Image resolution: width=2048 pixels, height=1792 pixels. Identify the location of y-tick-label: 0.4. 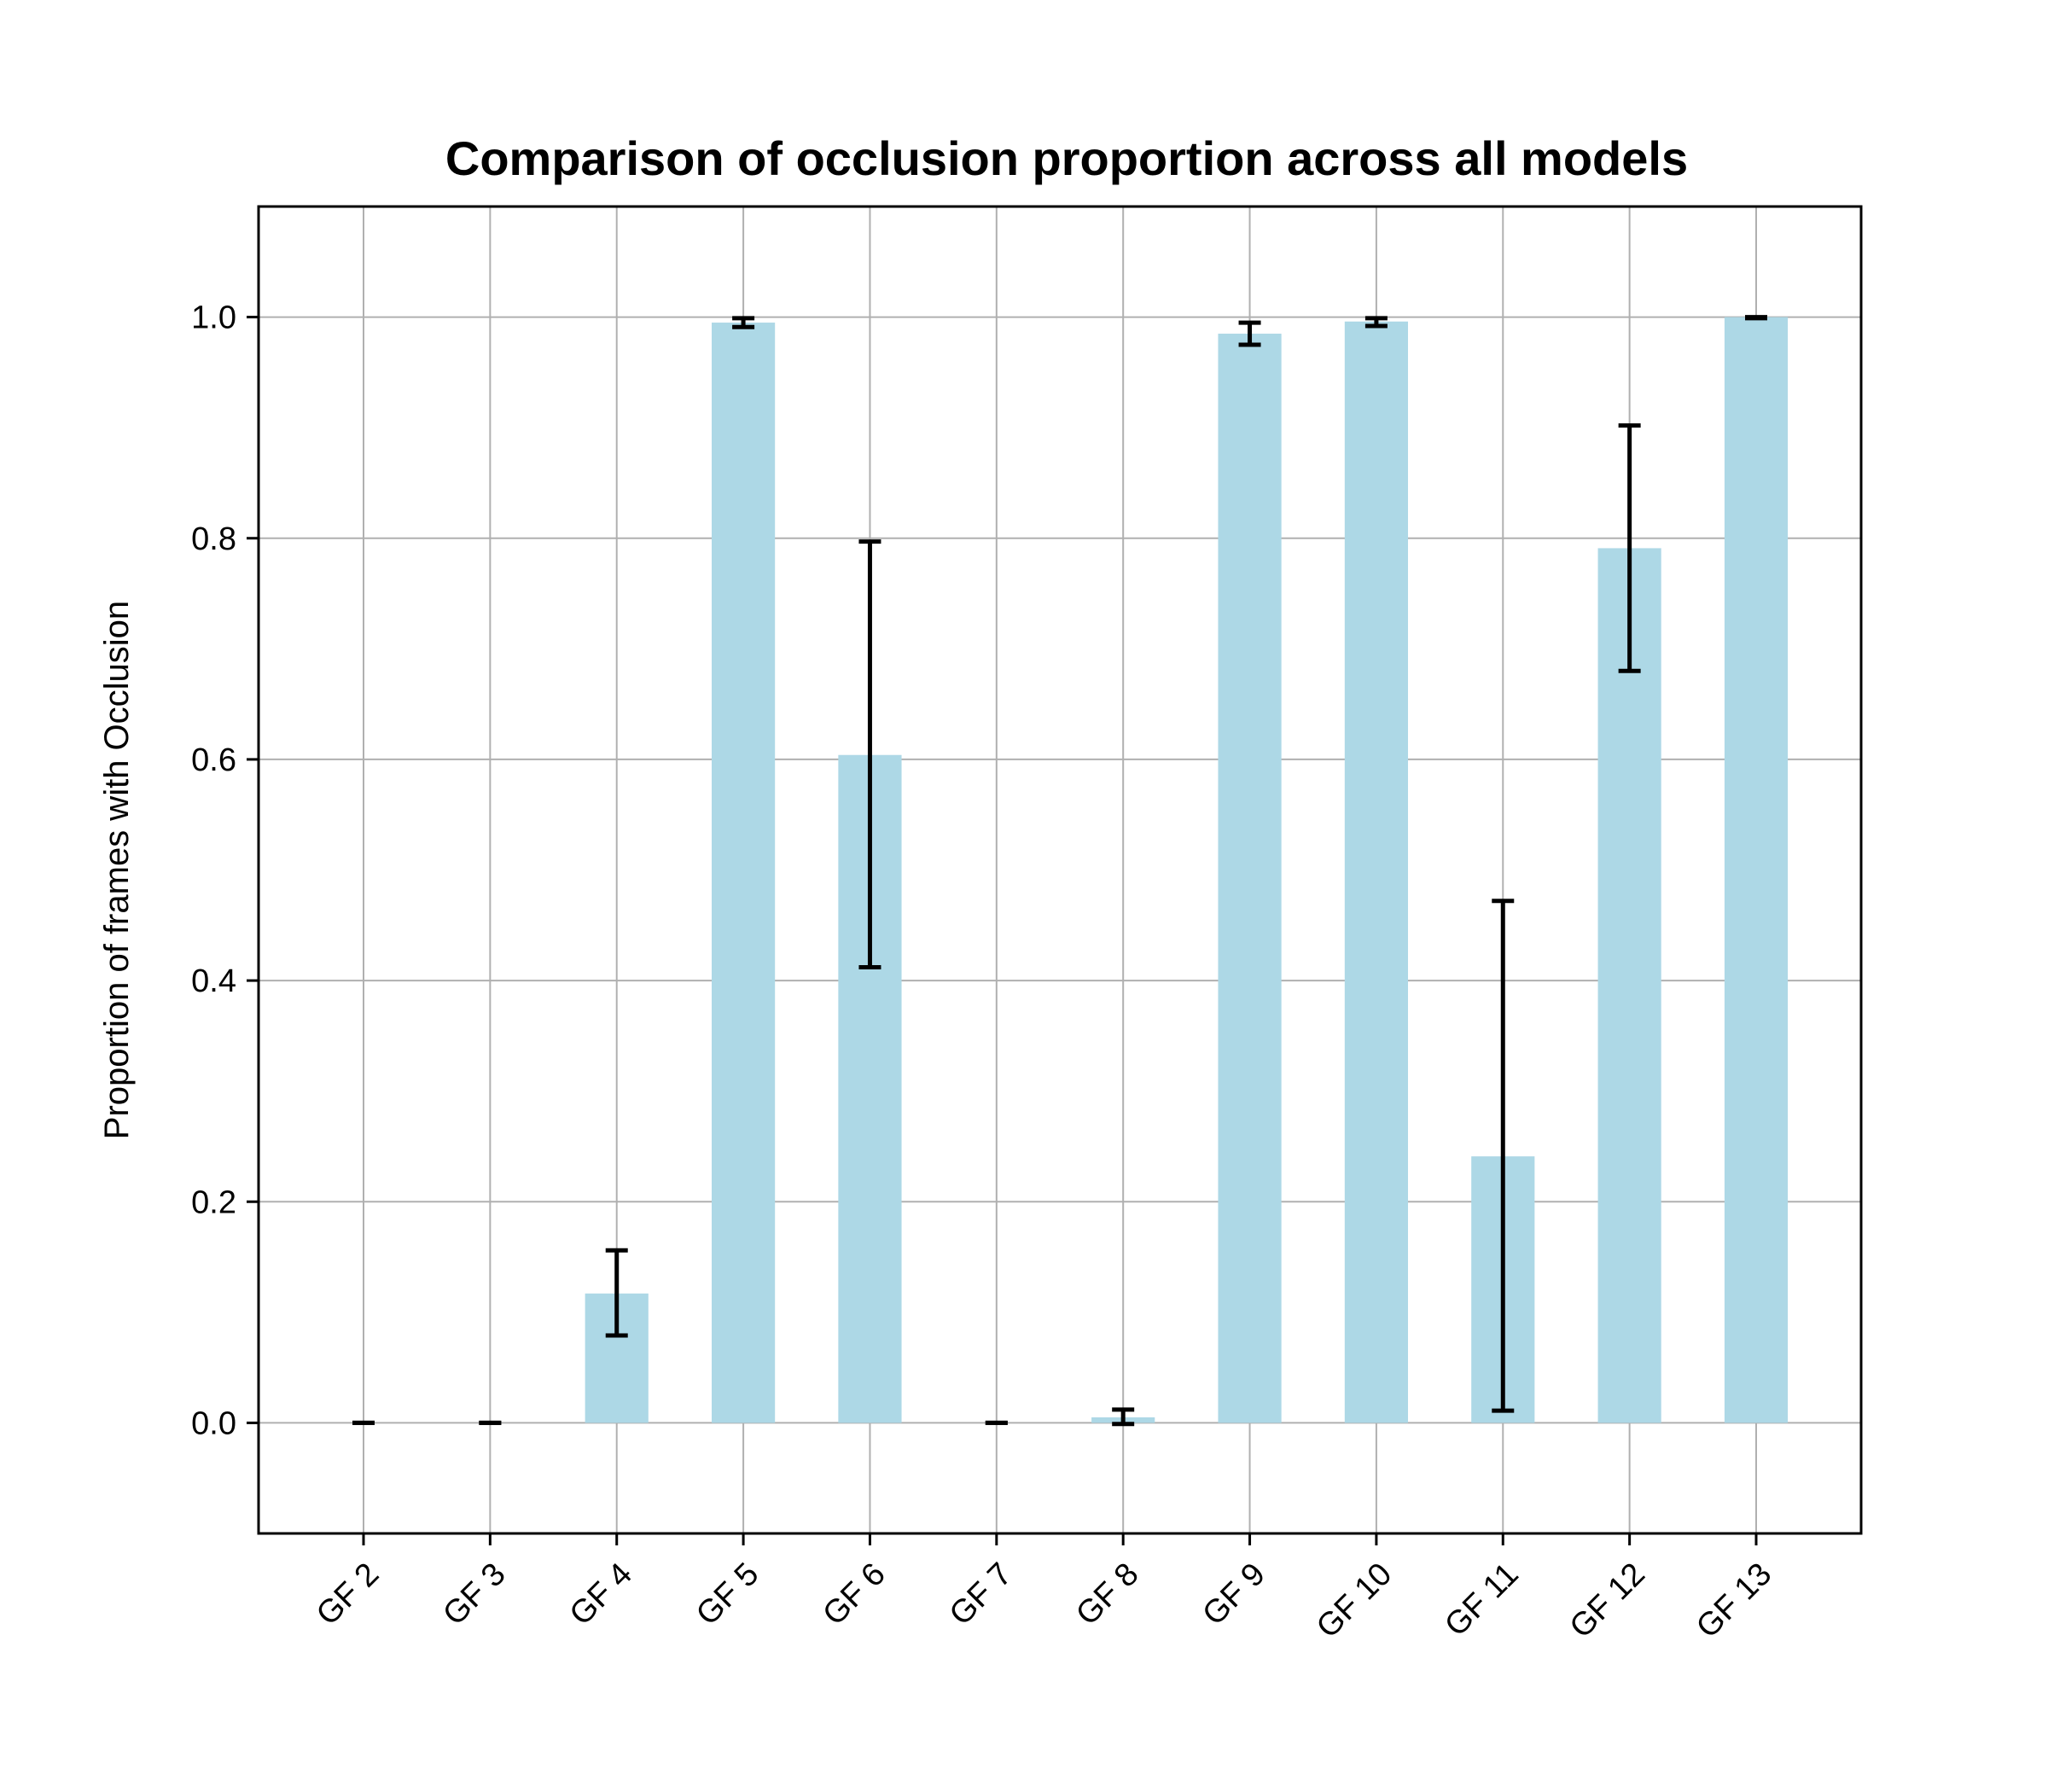
(213, 981).